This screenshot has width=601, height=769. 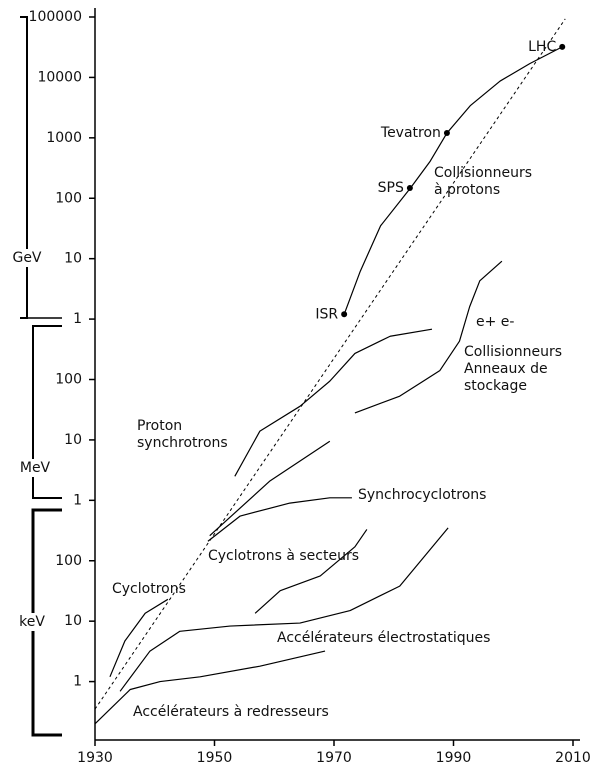 What do you see at coordinates (326, 314) in the screenshot?
I see `point-label: ISR` at bounding box center [326, 314].